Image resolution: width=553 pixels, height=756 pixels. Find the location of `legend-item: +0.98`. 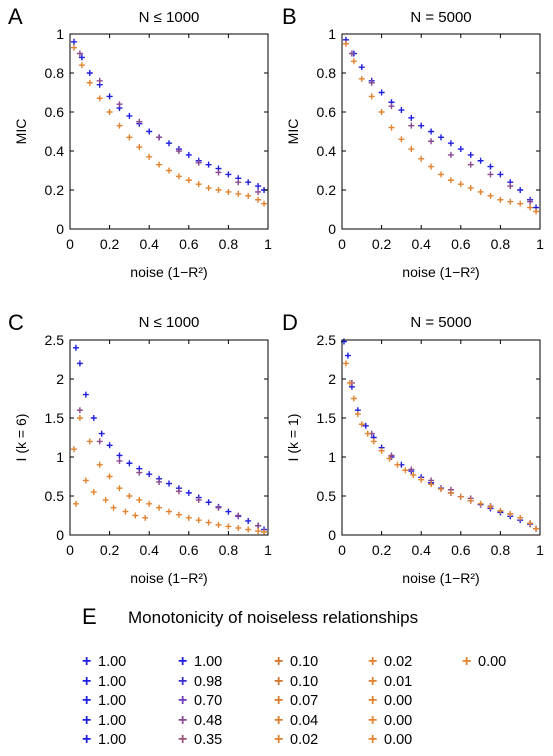

legend-item: +0.98 is located at coordinates (200, 682).